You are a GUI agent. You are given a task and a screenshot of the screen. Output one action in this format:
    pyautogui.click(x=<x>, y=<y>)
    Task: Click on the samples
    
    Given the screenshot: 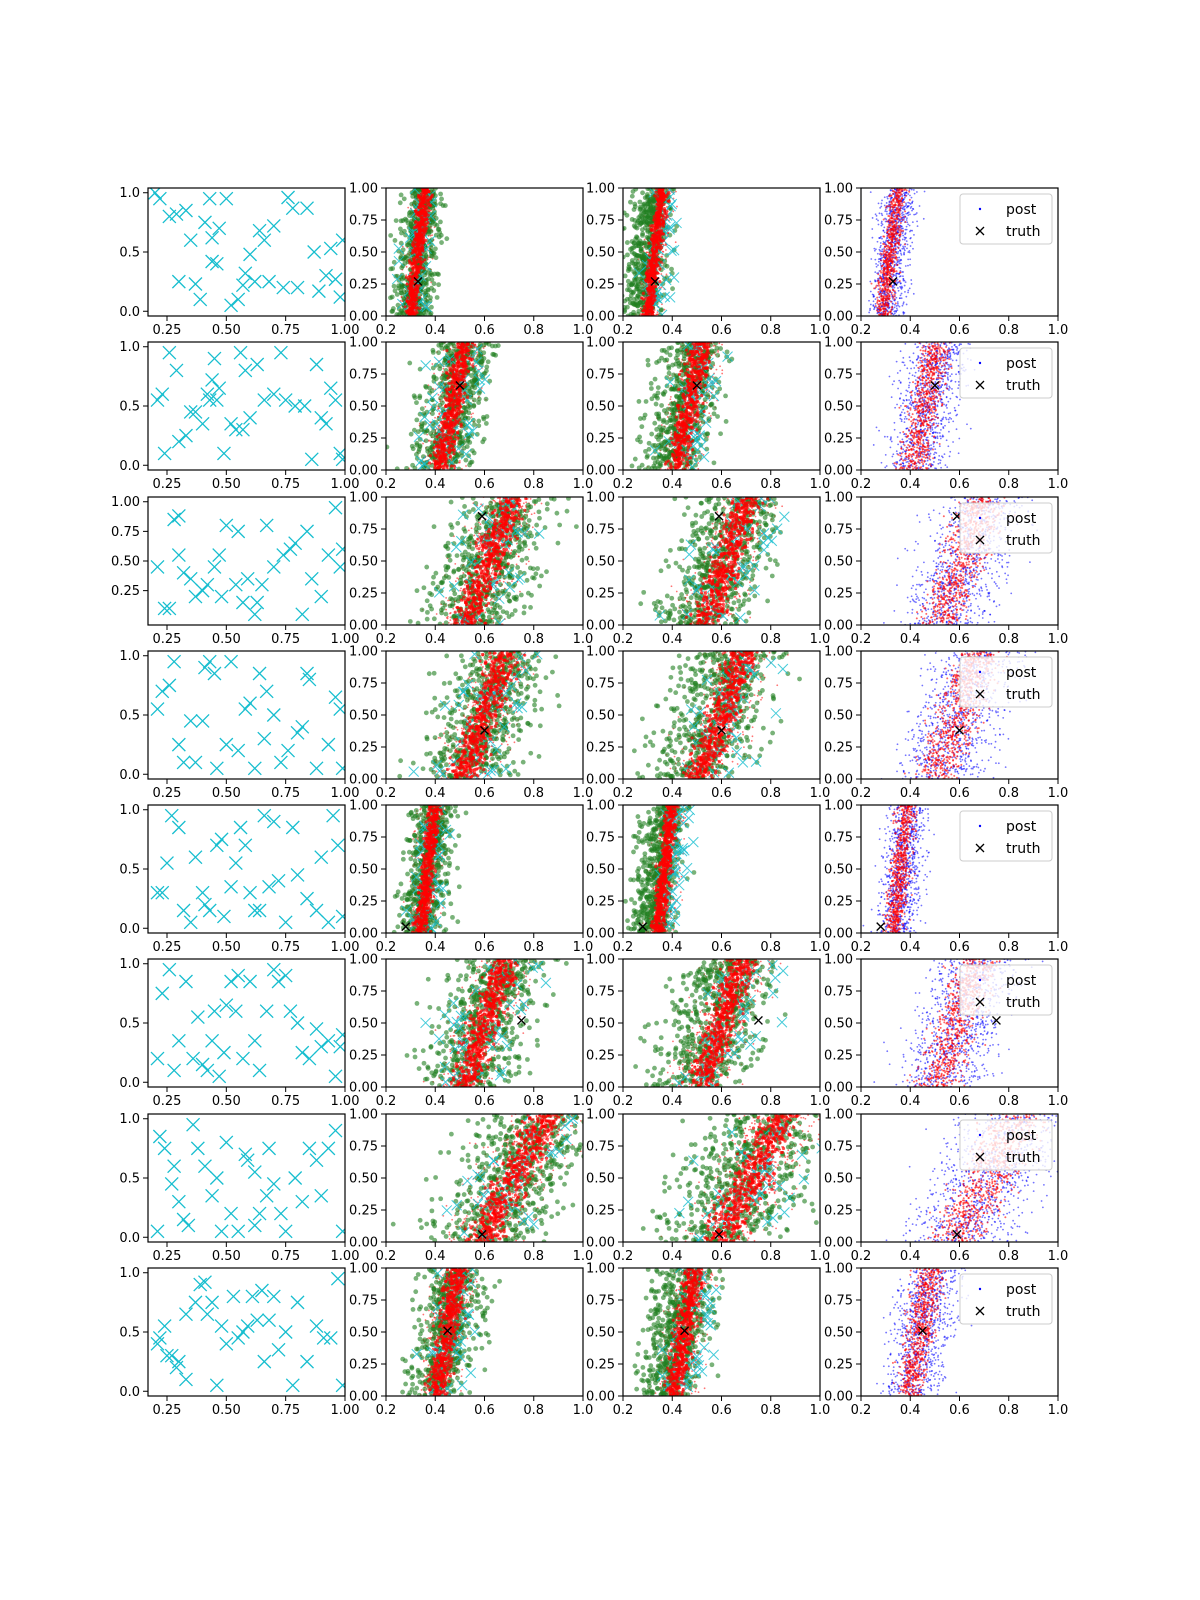 What is the action you would take?
    pyautogui.click(x=897, y=252)
    